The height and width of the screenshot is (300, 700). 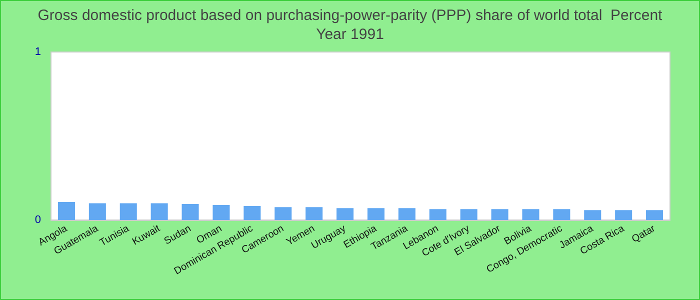 I want to click on x-tick-label: Qatar, so click(x=644, y=234).